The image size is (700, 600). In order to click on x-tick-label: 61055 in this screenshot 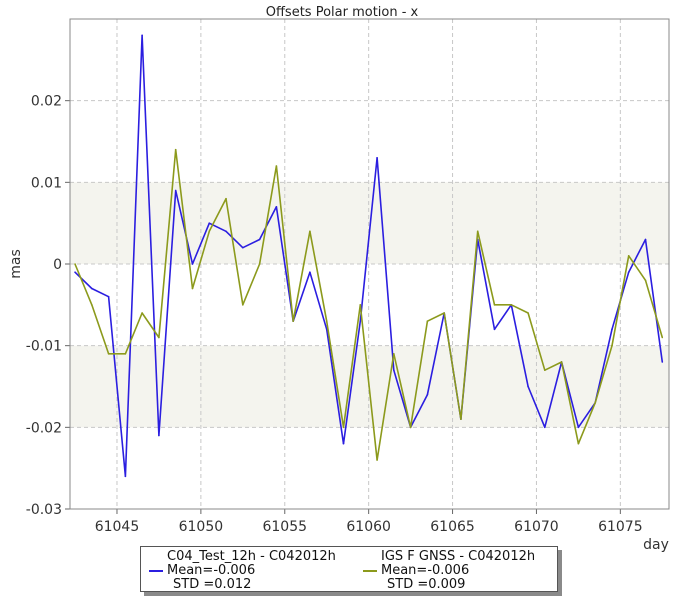, I will do `click(284, 527)`.